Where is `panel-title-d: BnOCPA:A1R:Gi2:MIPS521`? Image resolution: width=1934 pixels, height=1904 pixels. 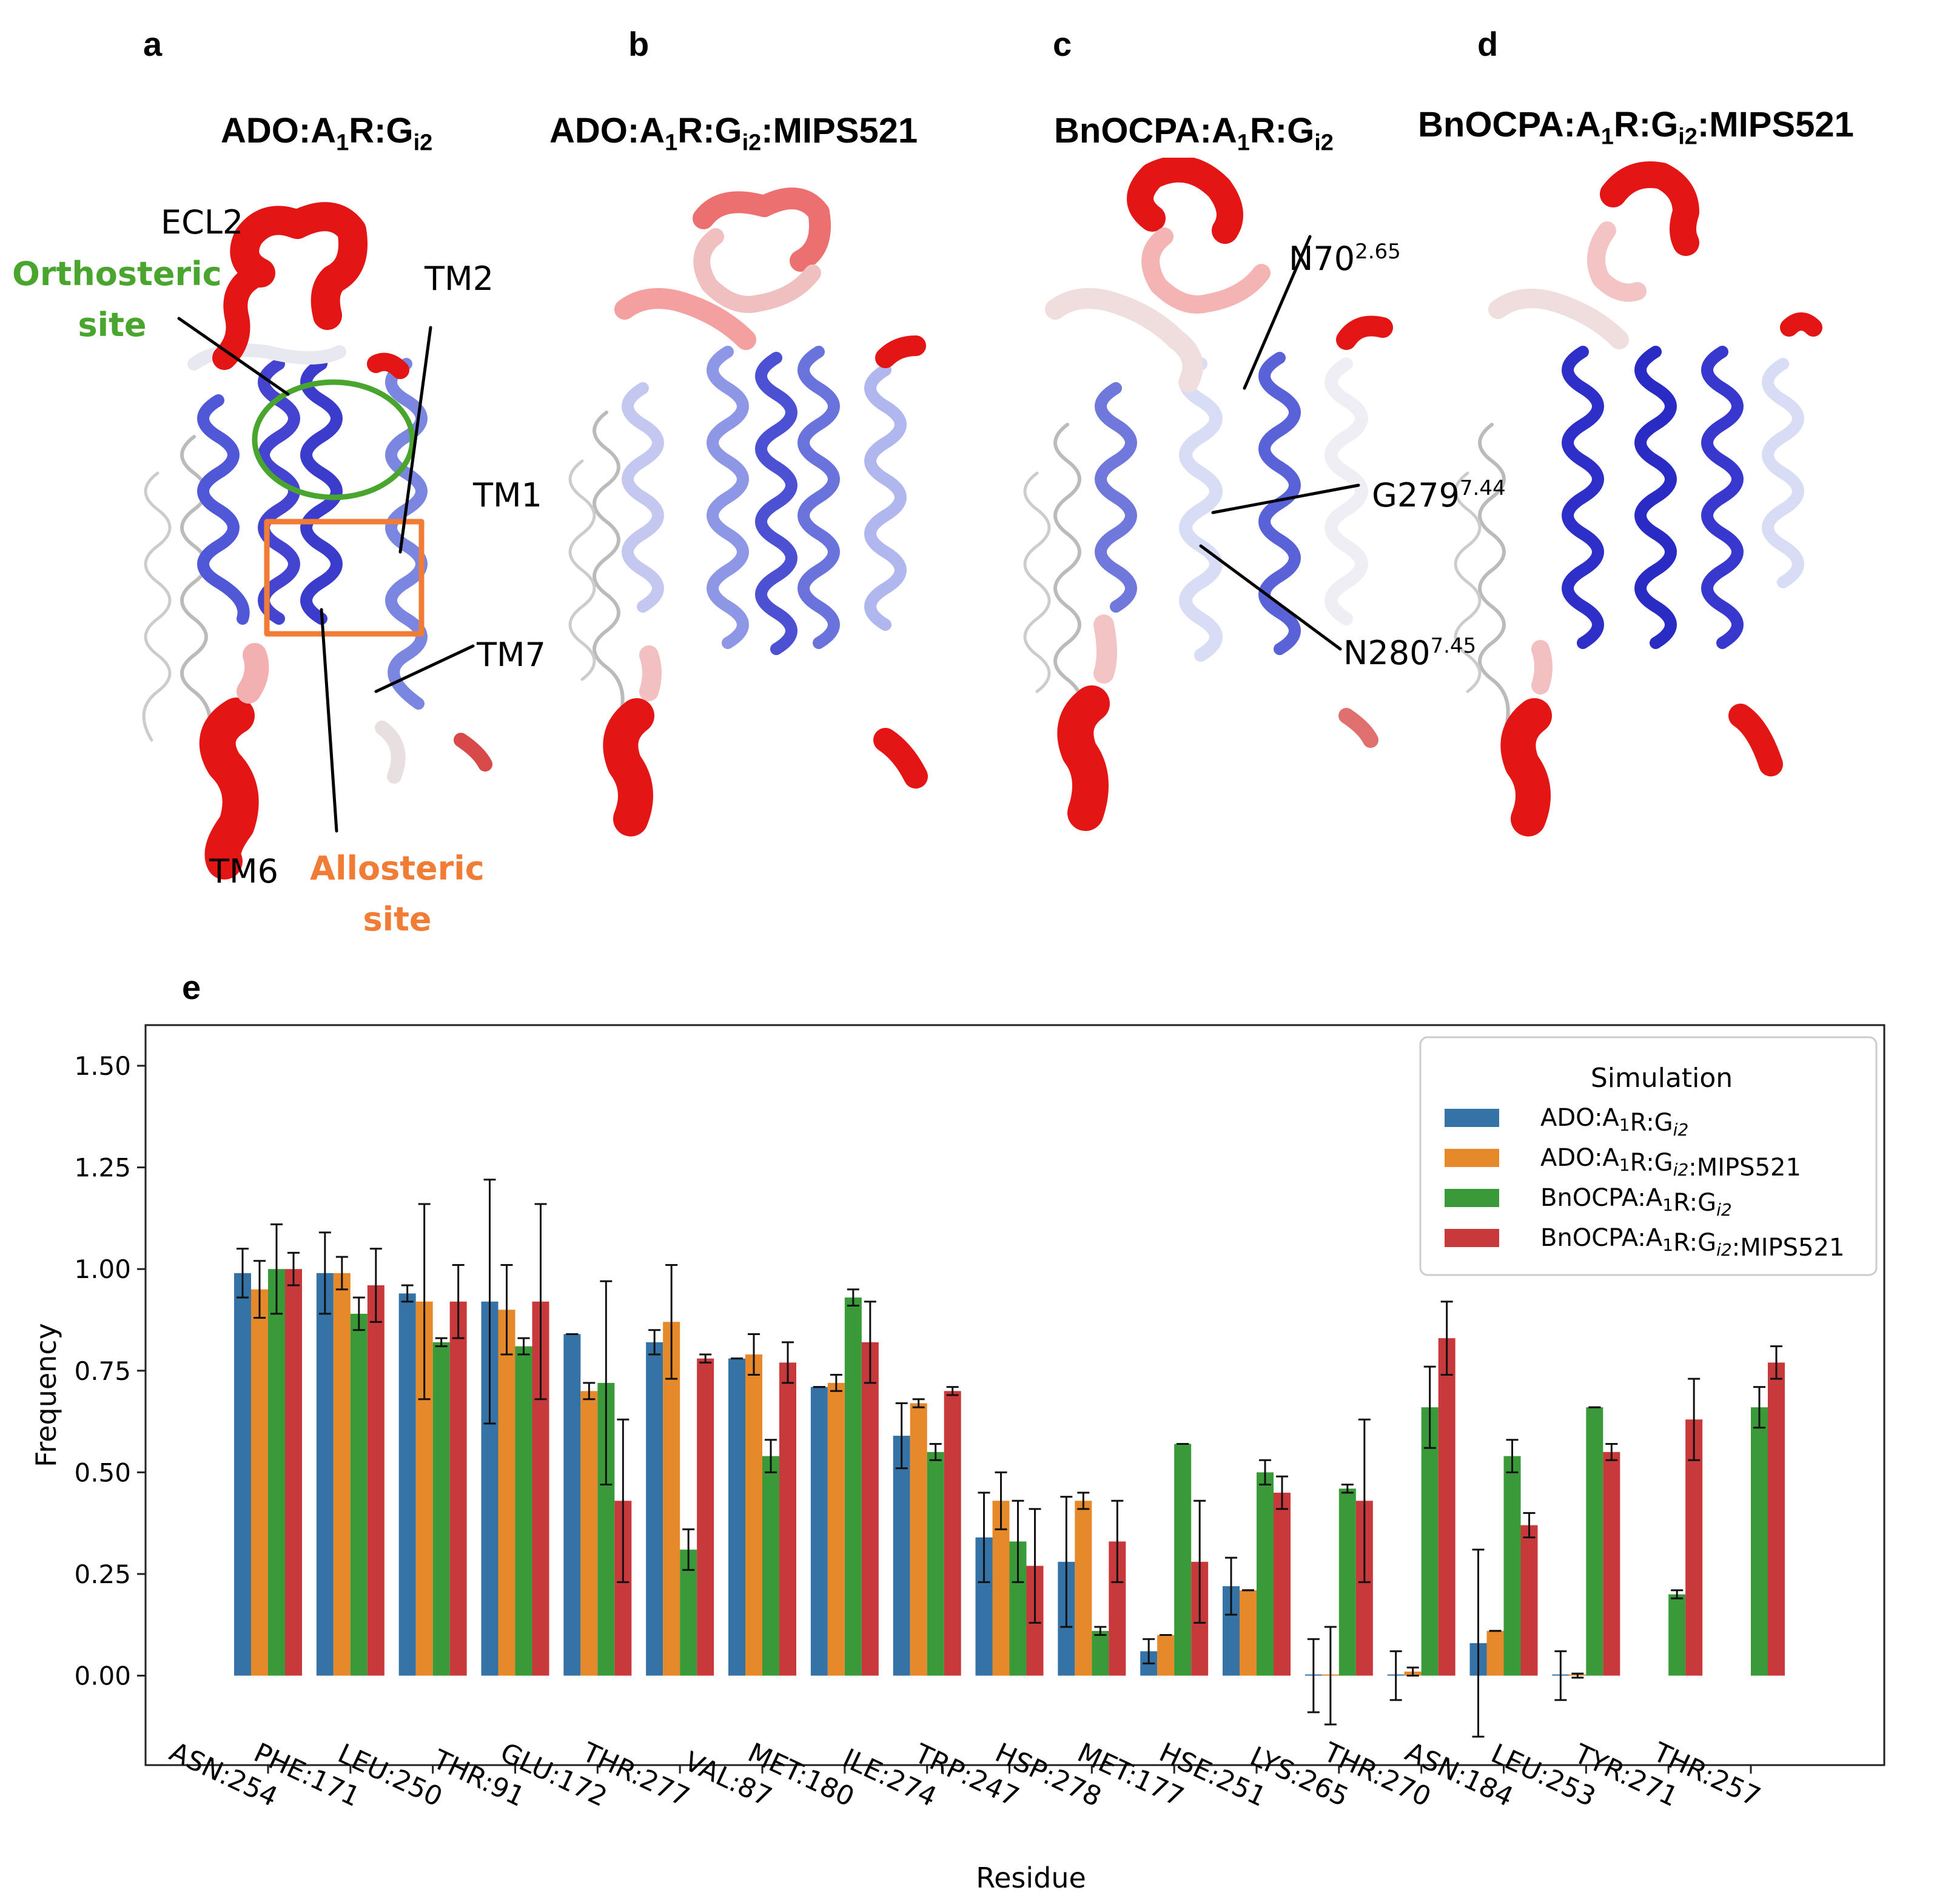
panel-title-d: BnOCPA:A1R:Gi2:MIPS521 is located at coordinates (1636, 127).